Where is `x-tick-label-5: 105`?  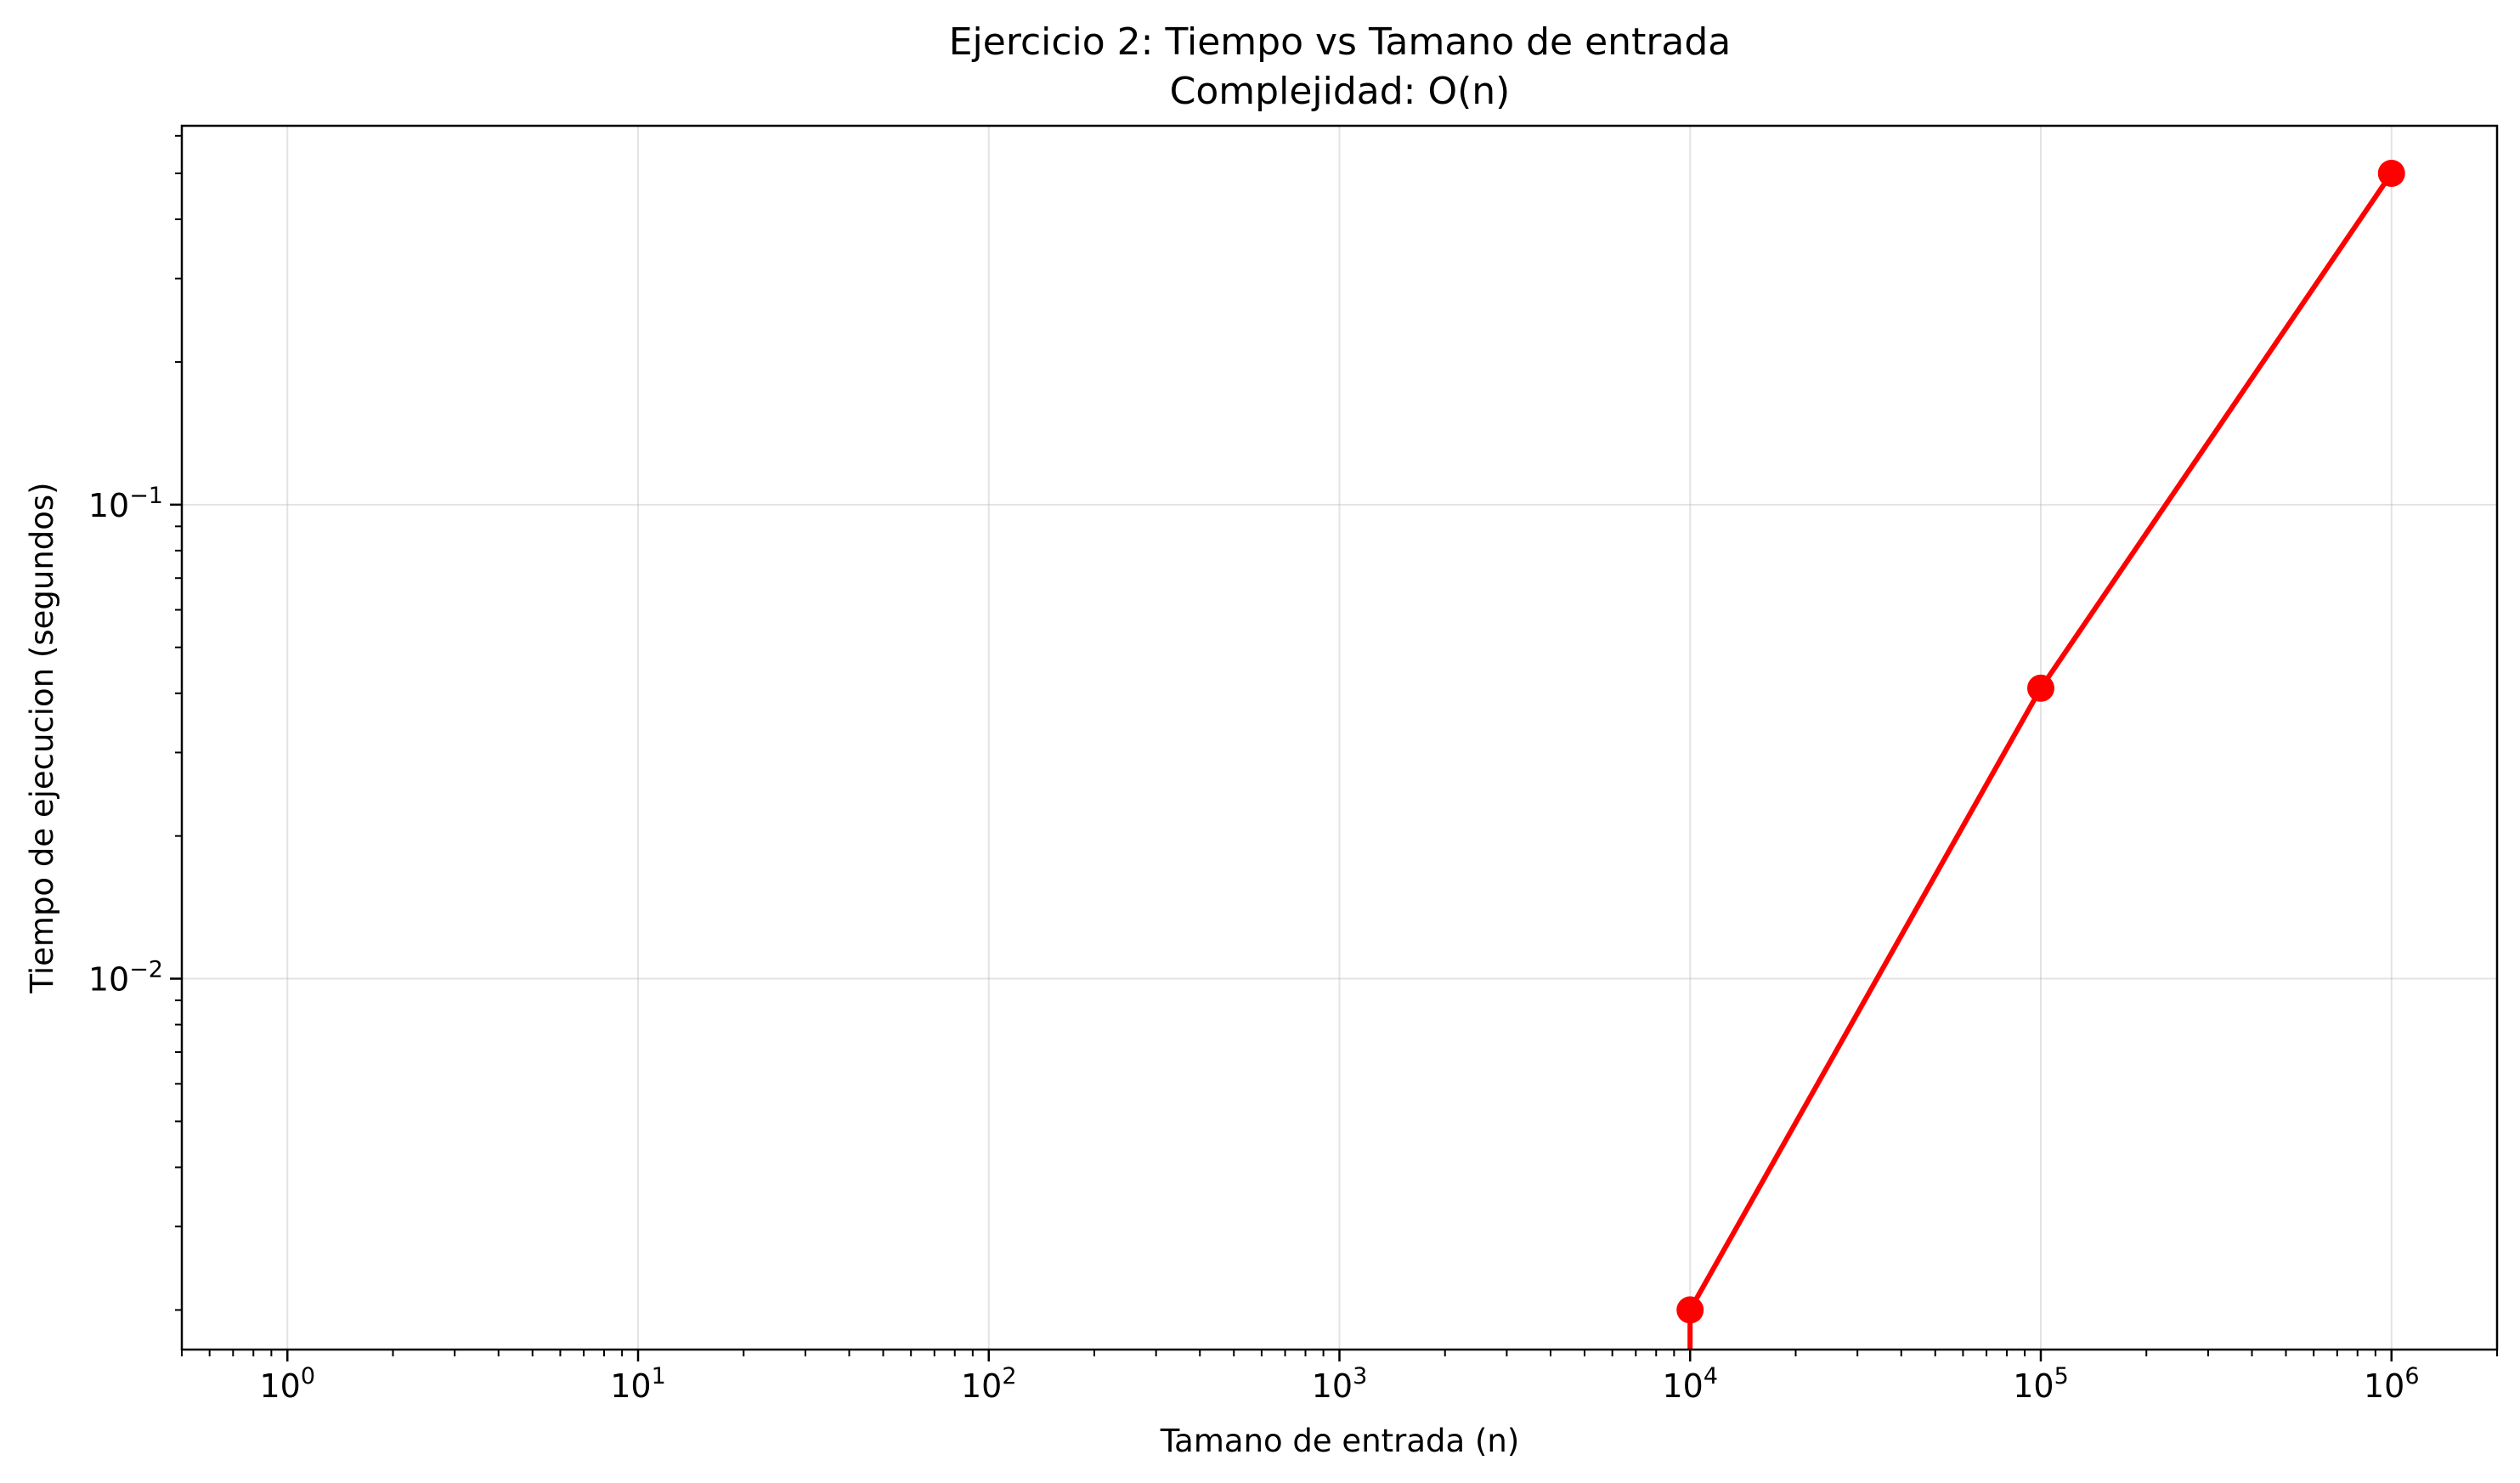 x-tick-label-5: 105 is located at coordinates (2041, 1384).